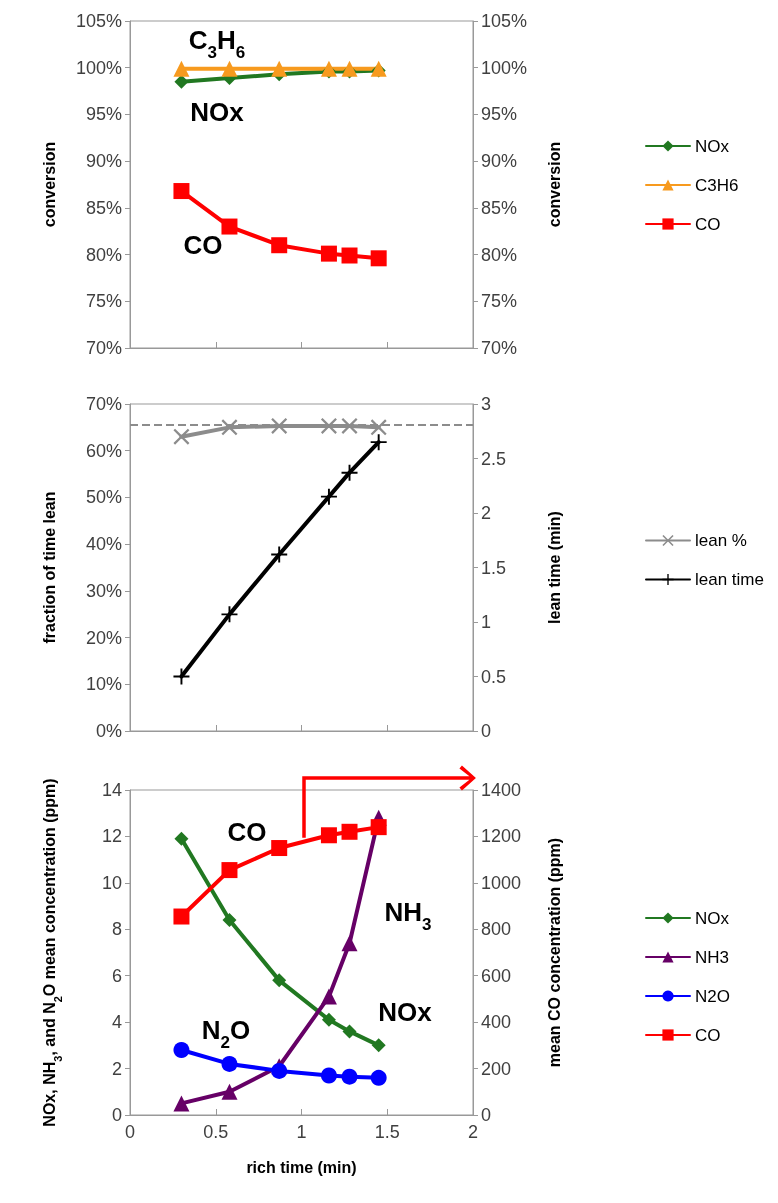  What do you see at coordinates (504, 21) in the screenshot?
I see `y2-tick-label: 105%` at bounding box center [504, 21].